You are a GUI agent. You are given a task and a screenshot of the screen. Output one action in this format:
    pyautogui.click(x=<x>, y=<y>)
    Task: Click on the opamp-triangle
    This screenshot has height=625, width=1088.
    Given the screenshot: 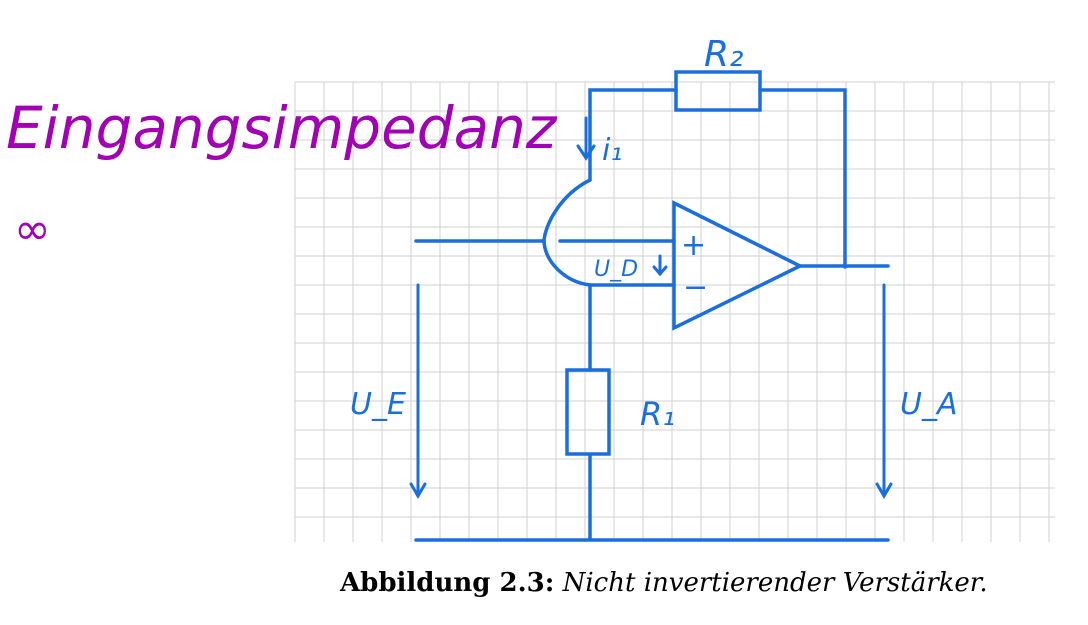 What is the action you would take?
    pyautogui.click(x=738, y=265)
    